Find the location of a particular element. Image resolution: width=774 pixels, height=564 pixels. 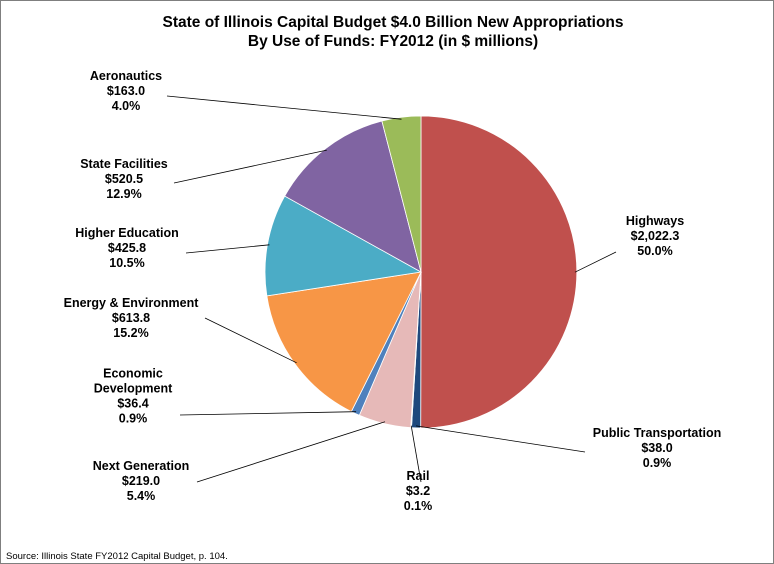

slice-label: Economic Development $36.4 0.9% is located at coordinates (133, 396).